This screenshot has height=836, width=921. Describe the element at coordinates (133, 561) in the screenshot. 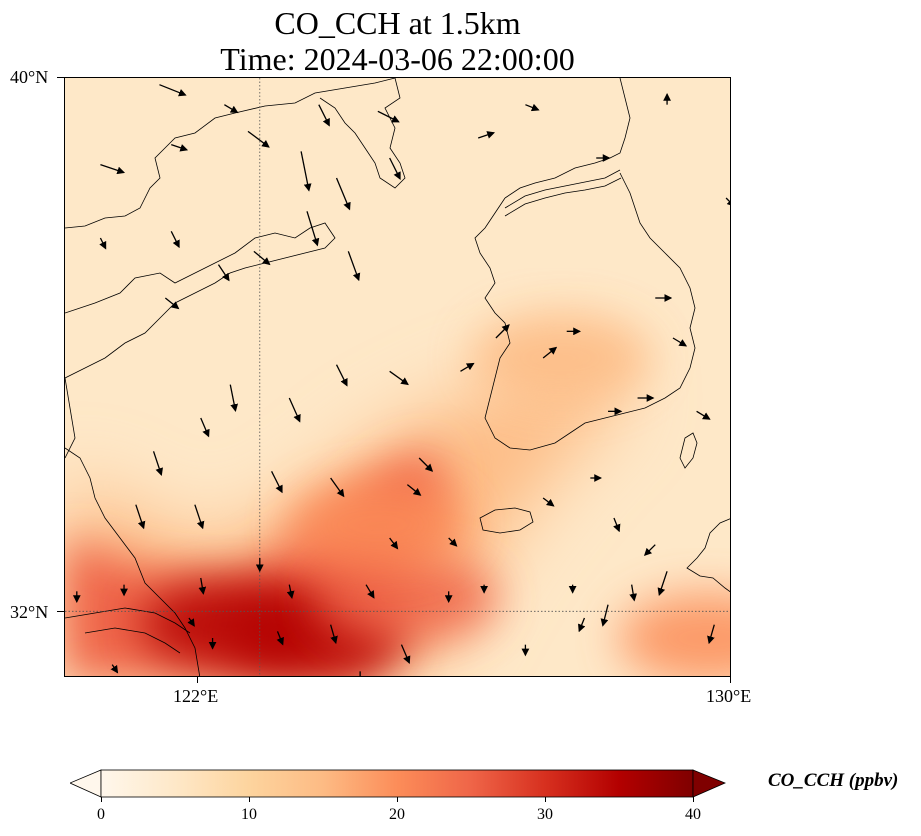

I see `coastline-east-china` at that location.